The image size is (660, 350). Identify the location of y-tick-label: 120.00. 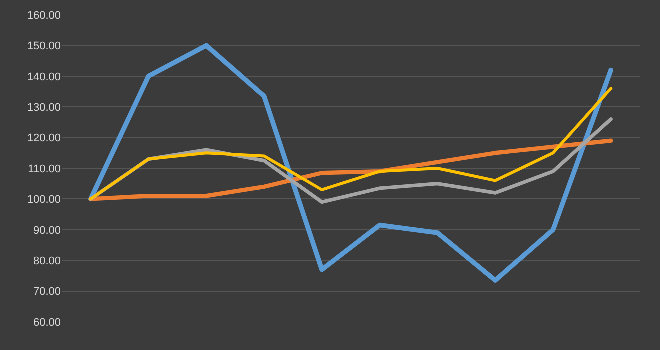
(44, 138).